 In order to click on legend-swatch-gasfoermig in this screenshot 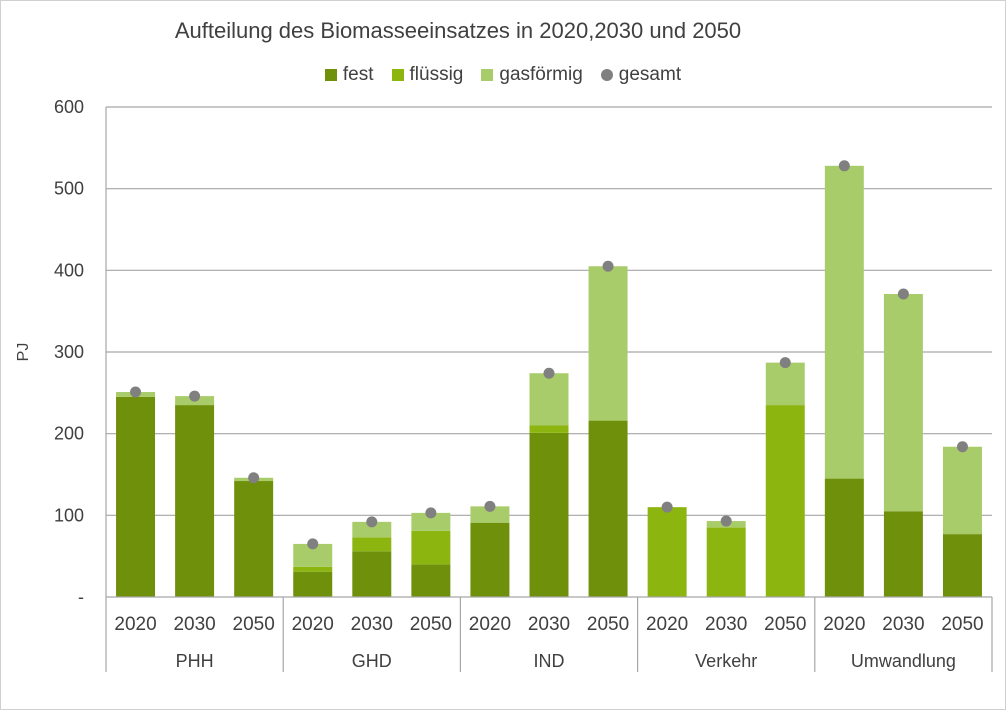, I will do `click(487, 75)`.